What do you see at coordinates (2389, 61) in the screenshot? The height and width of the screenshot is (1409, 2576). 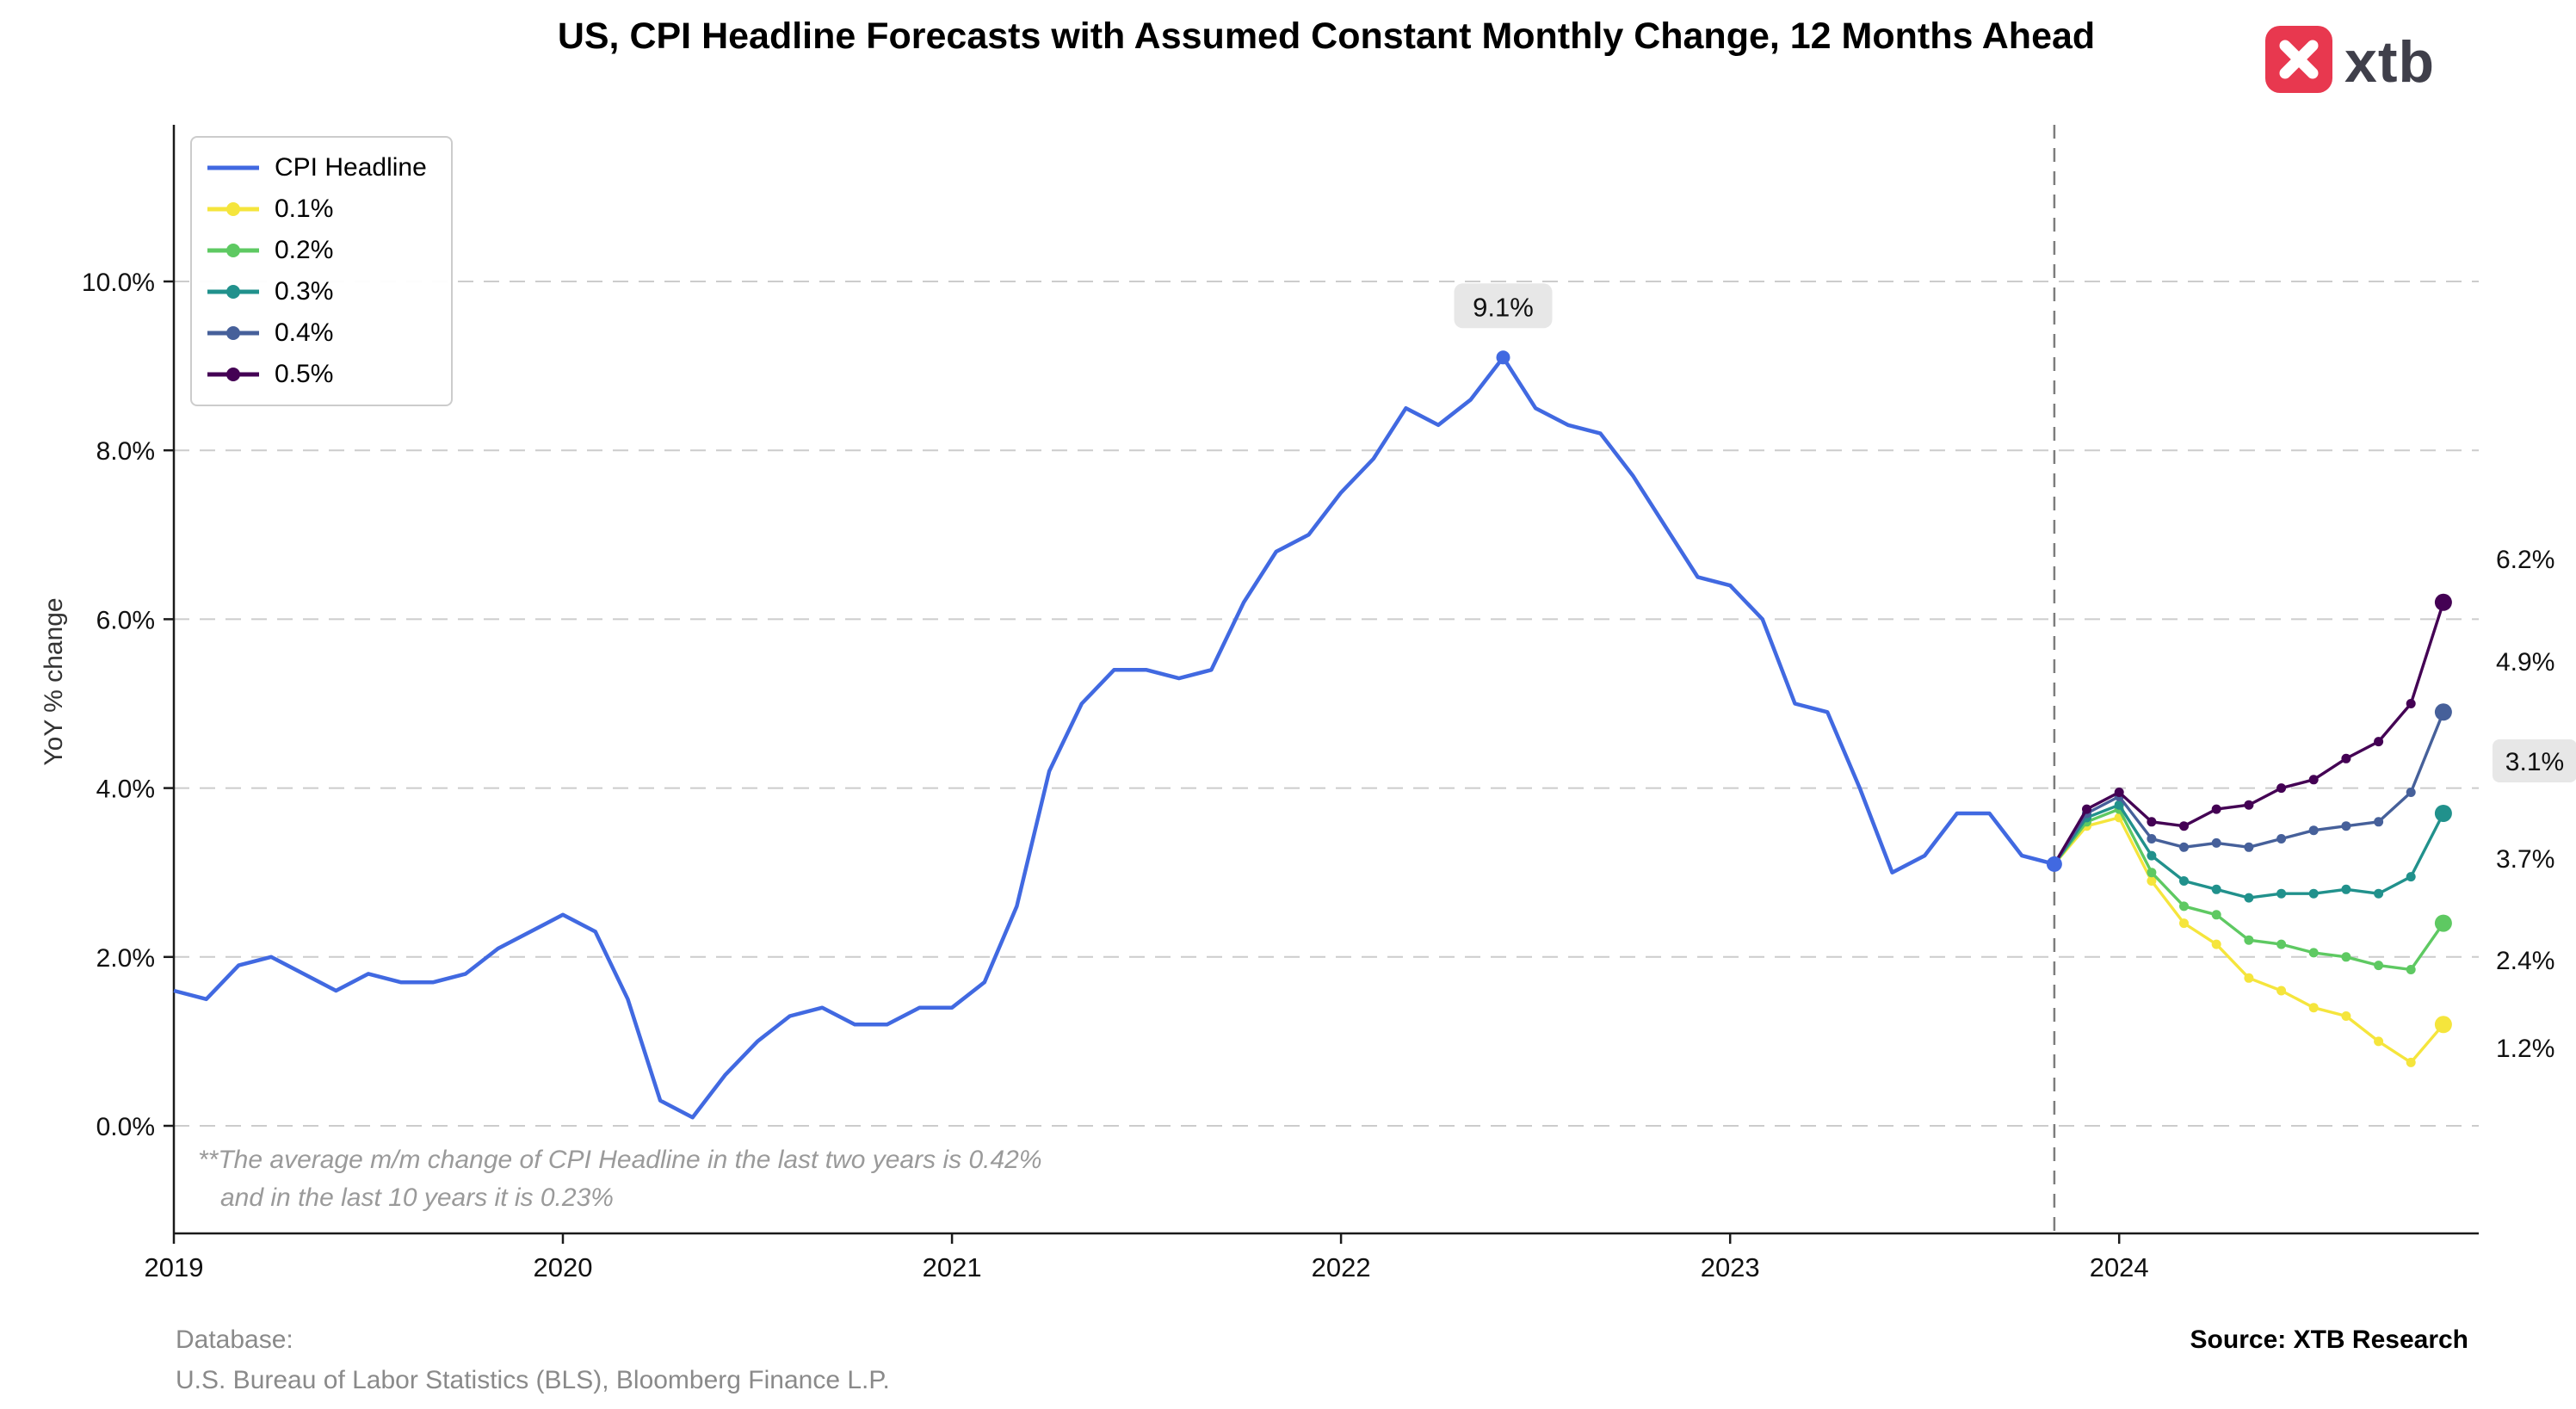 I see `xtb-logo-text: xtb` at bounding box center [2389, 61].